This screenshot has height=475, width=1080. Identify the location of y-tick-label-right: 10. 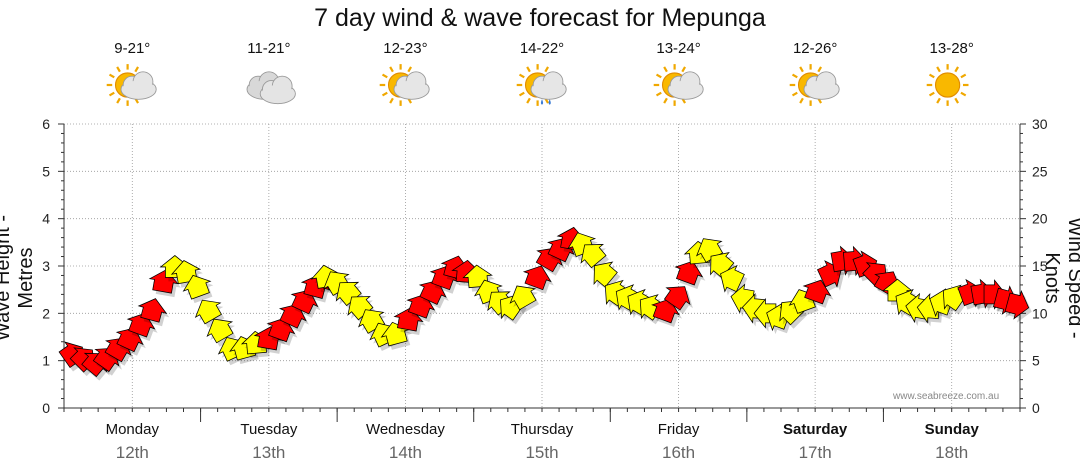
(1040, 313).